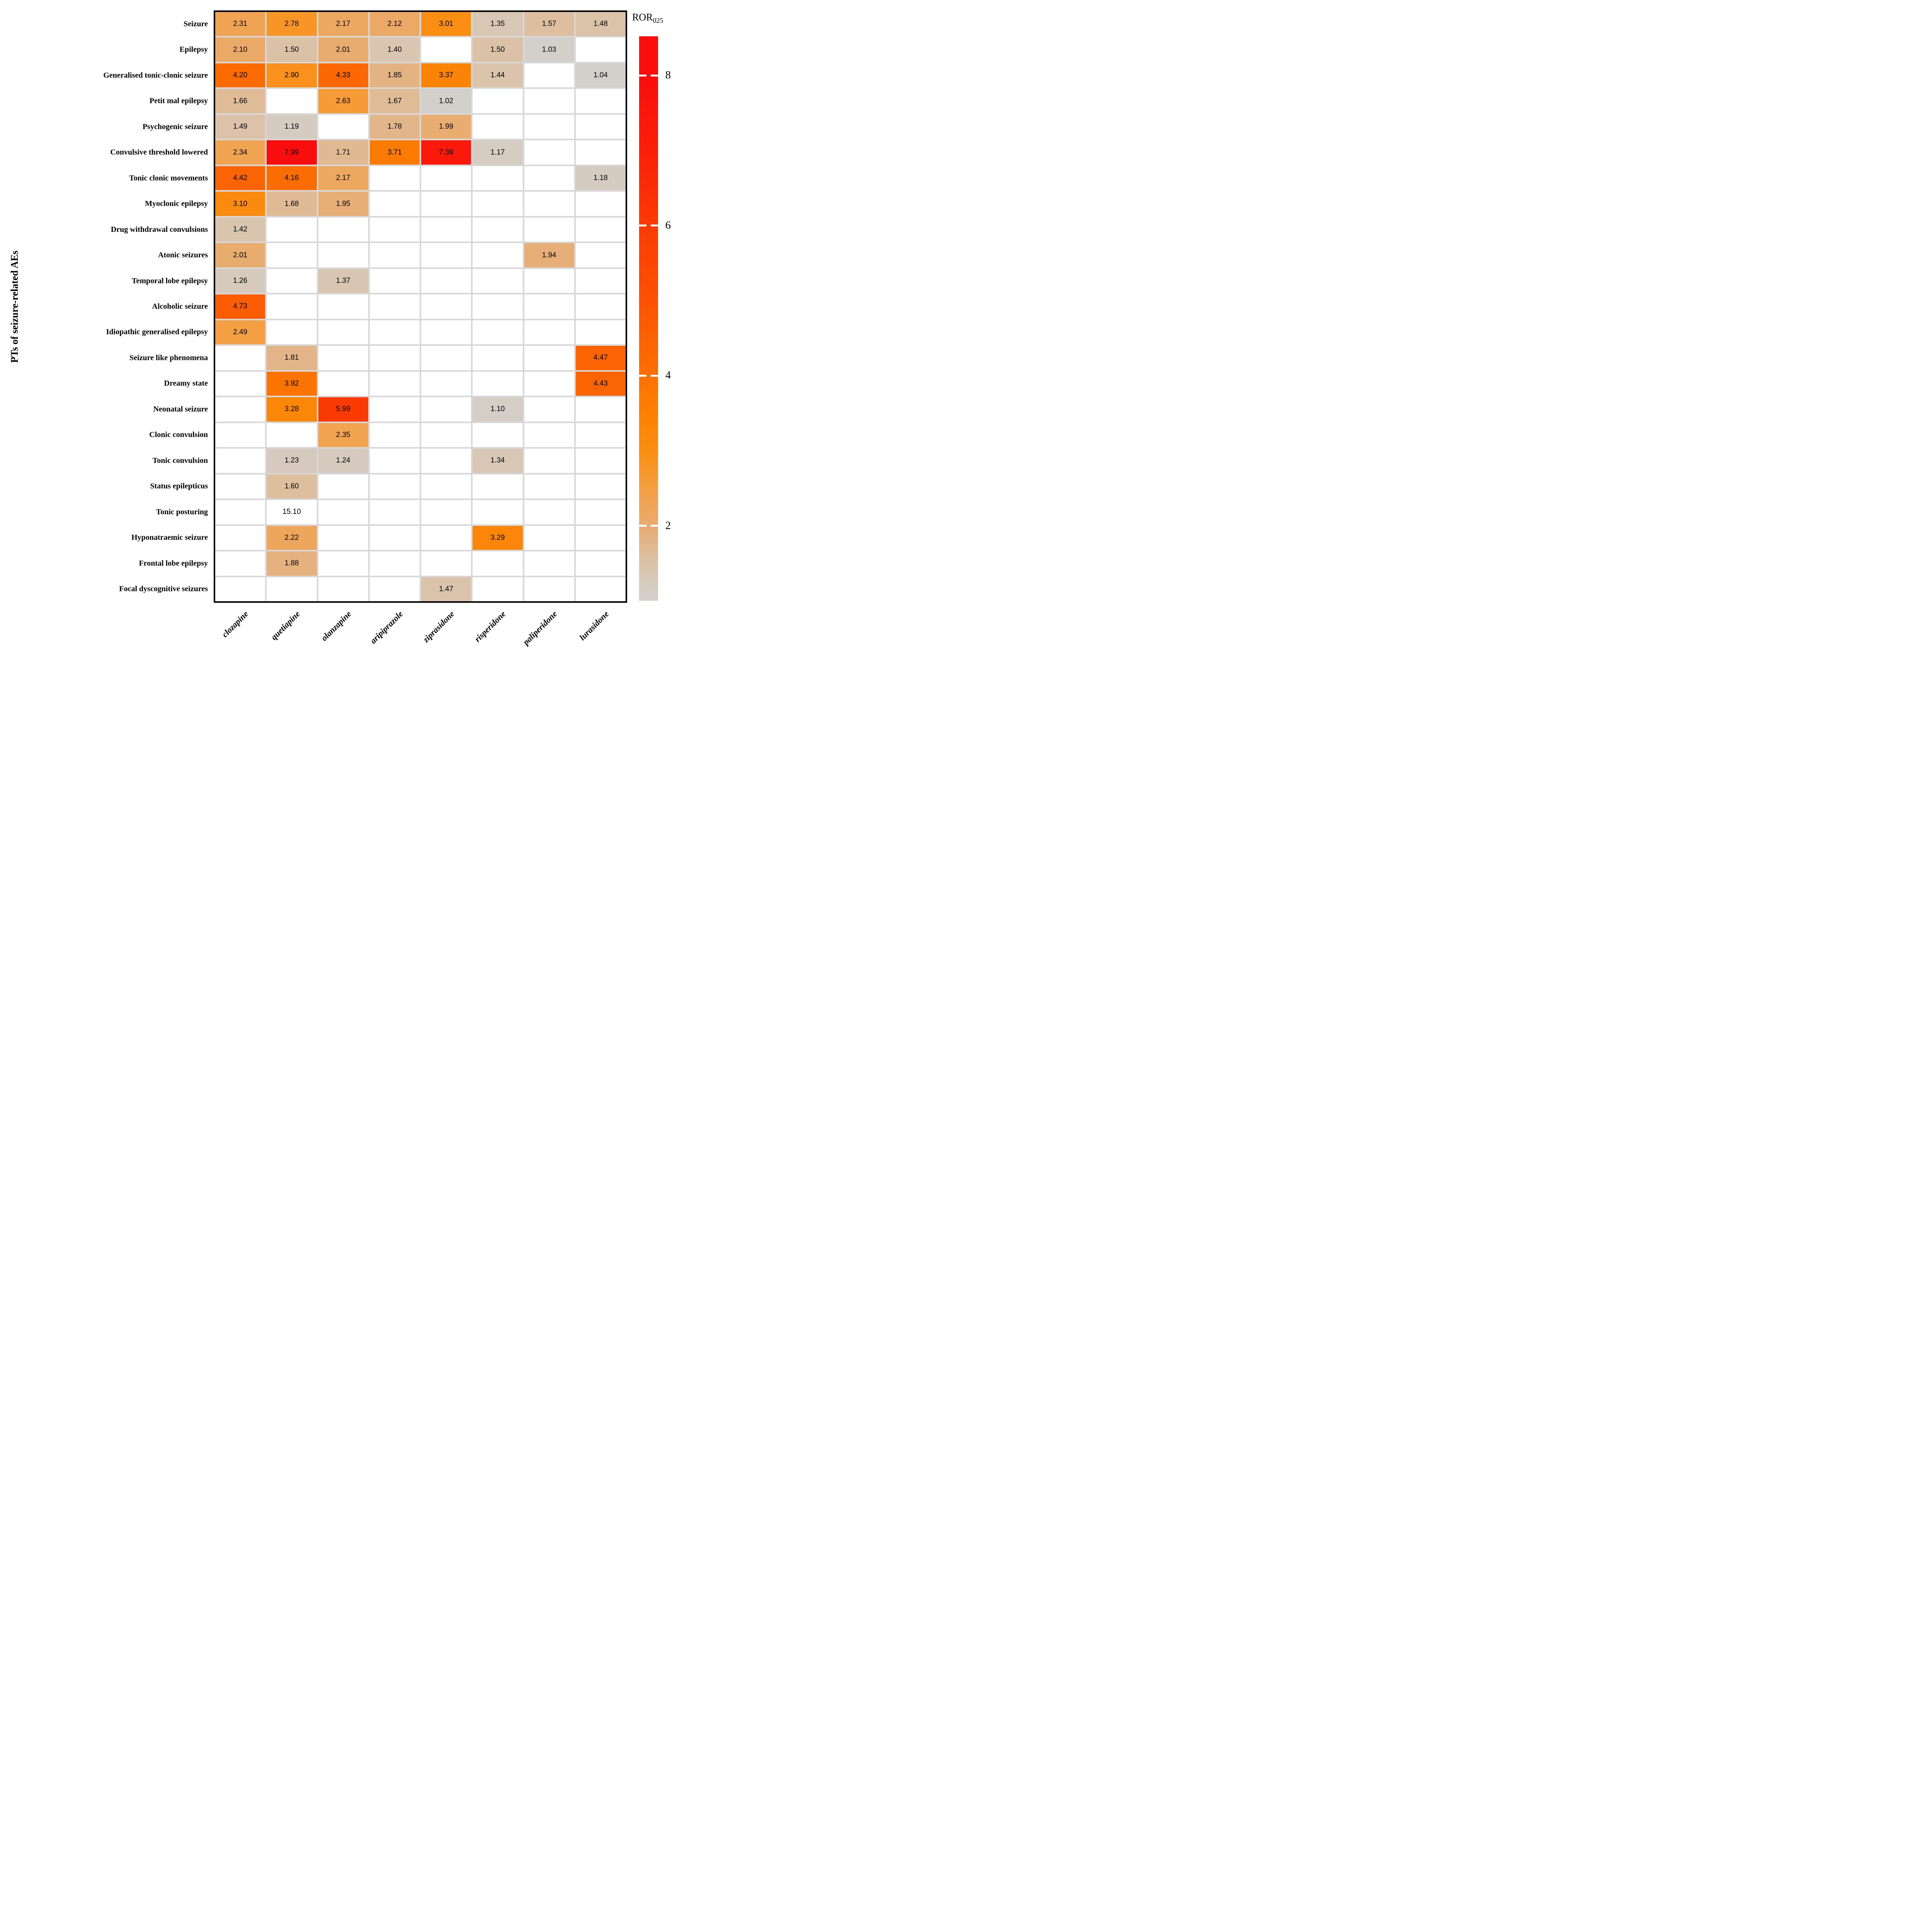  Describe the element at coordinates (343, 152) in the screenshot. I see `heatmap-cell: 1.71` at that location.